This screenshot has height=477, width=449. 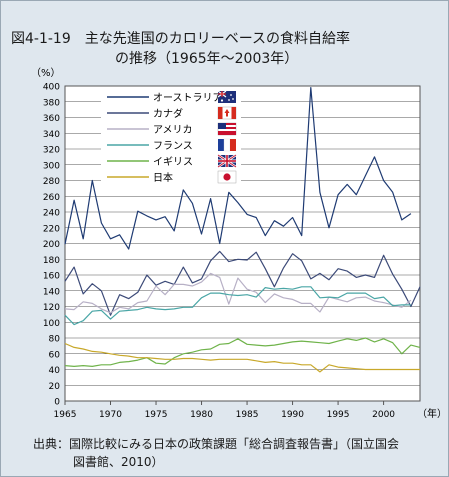 I want to click on y-tick-label: 280, so click(x=51, y=182).